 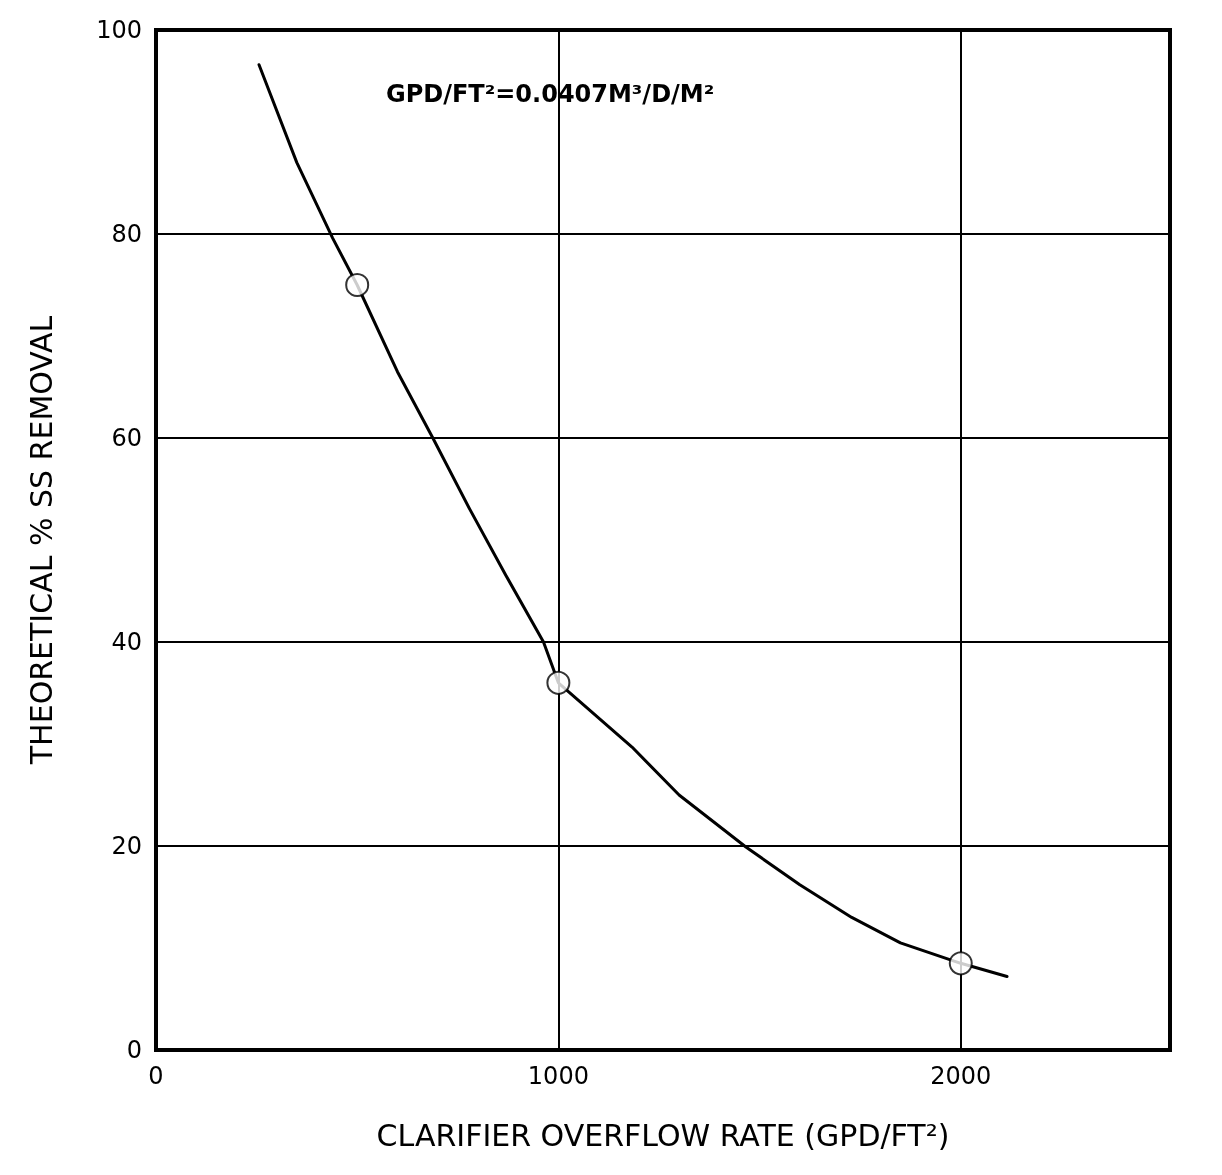 What do you see at coordinates (663, 1135) in the screenshot?
I see `x-axis-title: CLARIFIER OVERFLOW RATE (GPD/FT²)` at bounding box center [663, 1135].